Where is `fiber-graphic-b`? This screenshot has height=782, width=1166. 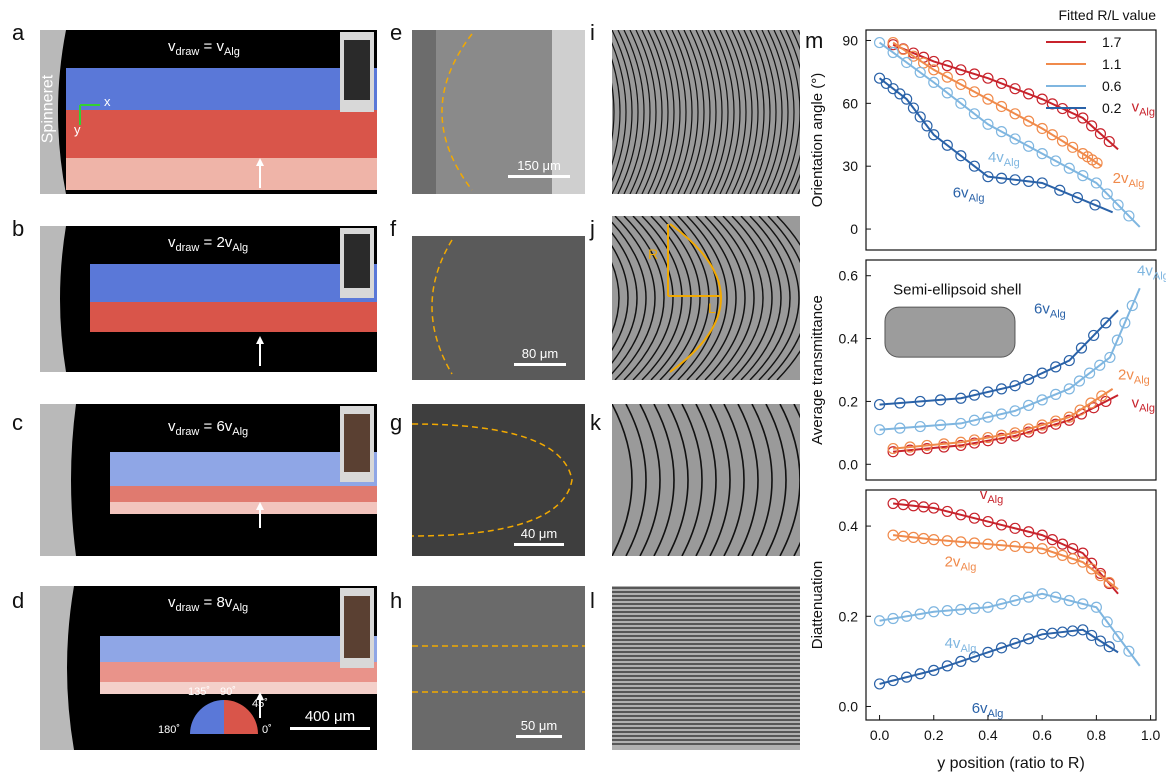
fiber-graphic-b is located at coordinates (208, 299).